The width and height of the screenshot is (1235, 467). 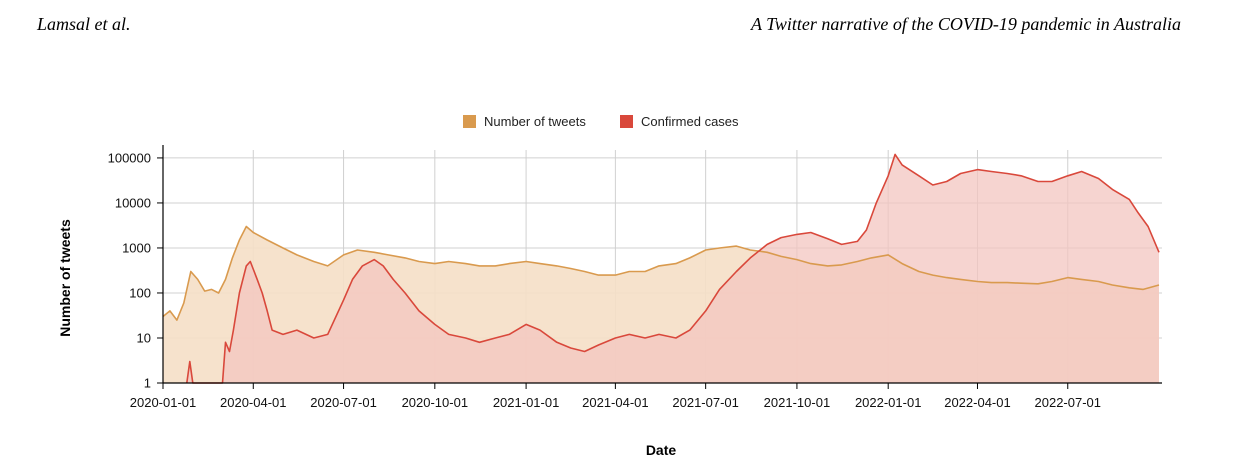 I want to click on y-tick-label: 100, so click(x=140, y=292).